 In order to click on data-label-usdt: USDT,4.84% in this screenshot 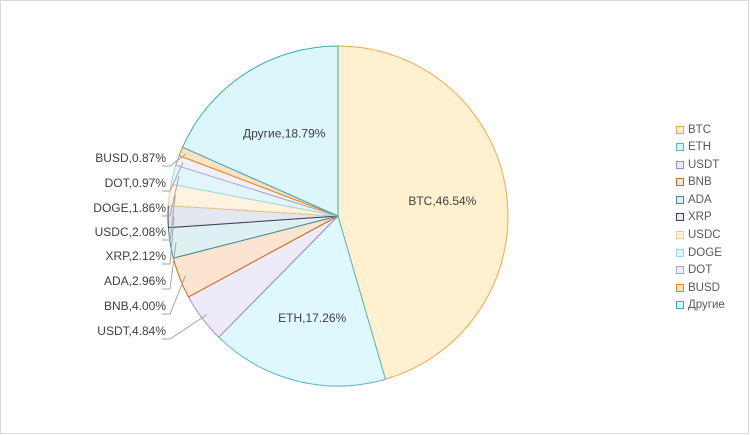, I will do `click(131, 331)`.